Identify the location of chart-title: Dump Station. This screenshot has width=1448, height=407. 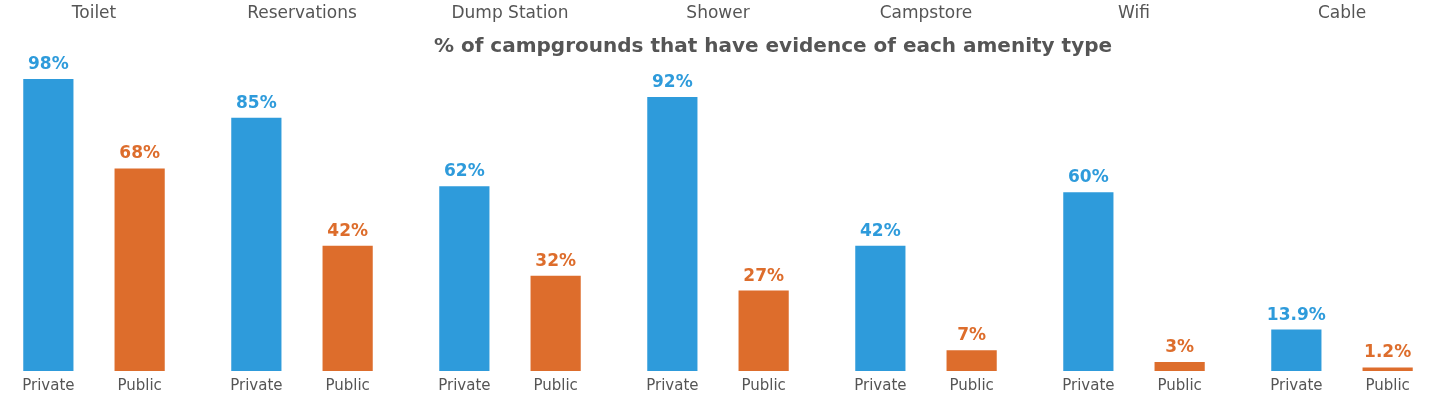
(510, 12).